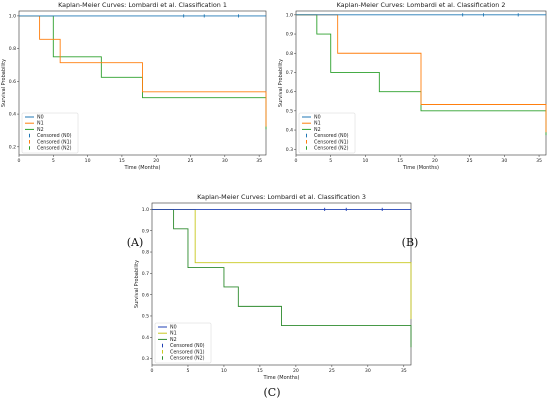  What do you see at coordinates (272, 392) in the screenshot?
I see `panel-label-c: (C)` at bounding box center [272, 392].